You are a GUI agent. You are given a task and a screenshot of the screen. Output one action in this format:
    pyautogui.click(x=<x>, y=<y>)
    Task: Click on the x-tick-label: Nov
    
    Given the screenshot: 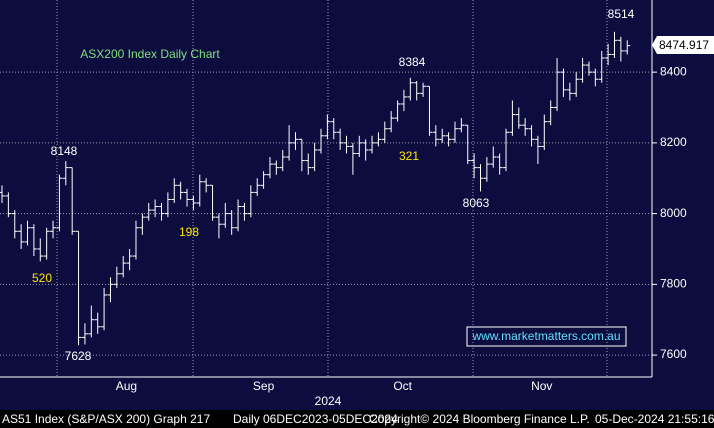 What is the action you would take?
    pyautogui.click(x=541, y=386)
    